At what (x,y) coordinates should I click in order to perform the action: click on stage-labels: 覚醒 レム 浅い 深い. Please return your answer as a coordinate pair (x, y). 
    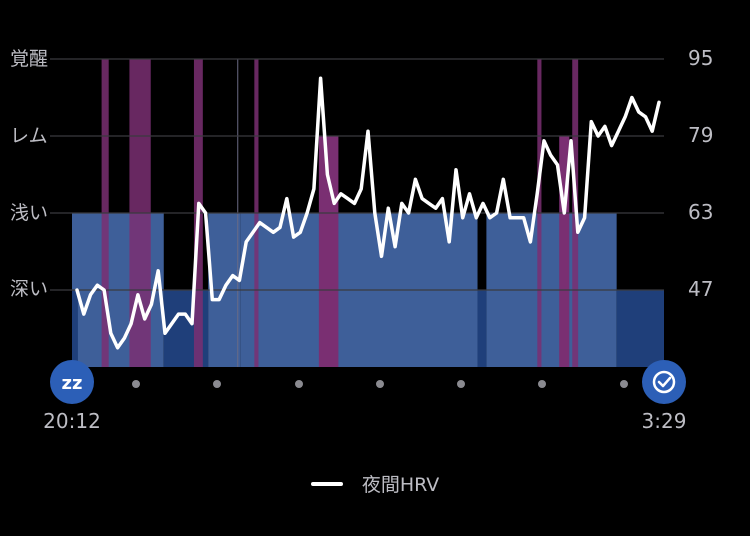
    Looking at the image, I should click on (29, 174).